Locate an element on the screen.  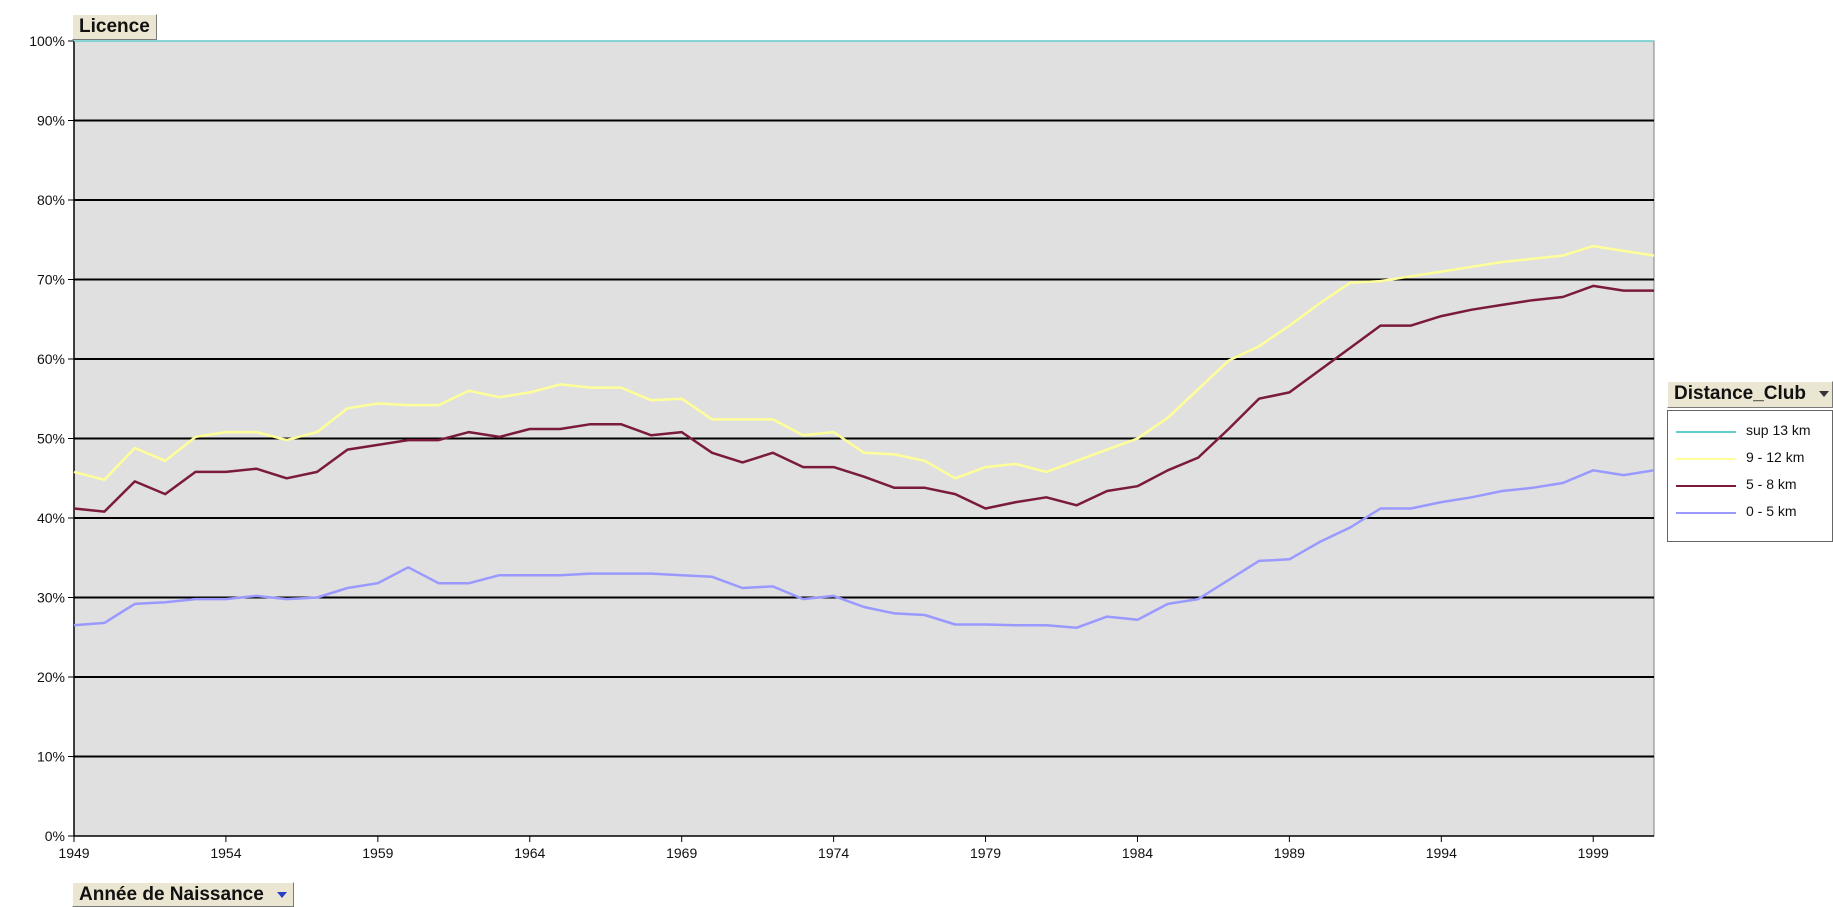
y-tick-label: 30% is located at coordinates (51, 598).